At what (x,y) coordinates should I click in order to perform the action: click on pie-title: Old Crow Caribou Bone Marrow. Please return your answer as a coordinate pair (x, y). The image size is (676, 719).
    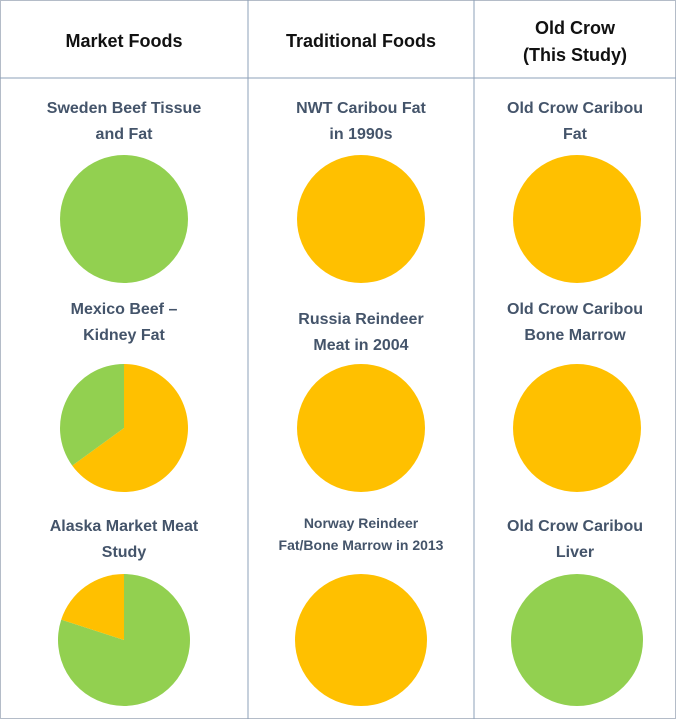
    Looking at the image, I should click on (575, 322).